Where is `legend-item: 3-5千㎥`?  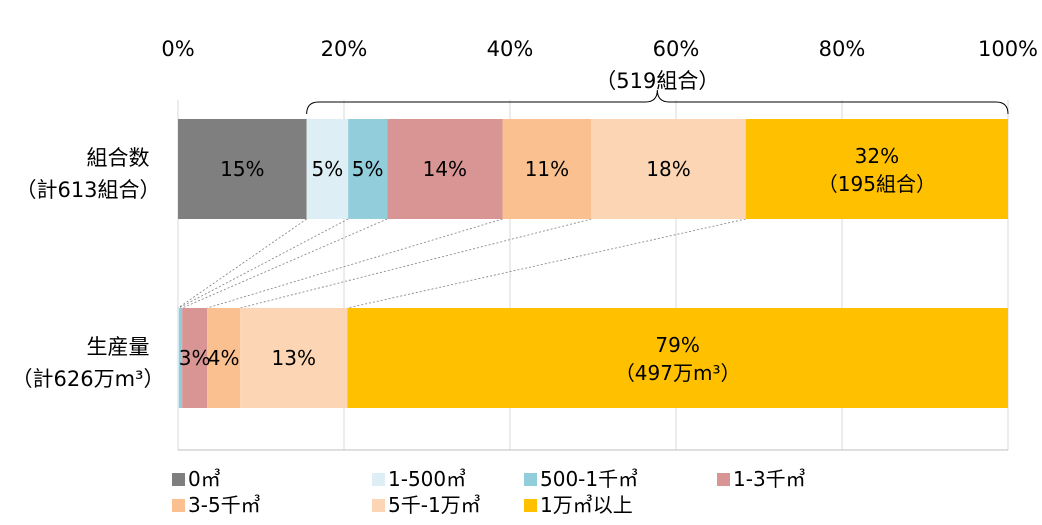 legend-item: 3-5千㎥ is located at coordinates (216, 505).